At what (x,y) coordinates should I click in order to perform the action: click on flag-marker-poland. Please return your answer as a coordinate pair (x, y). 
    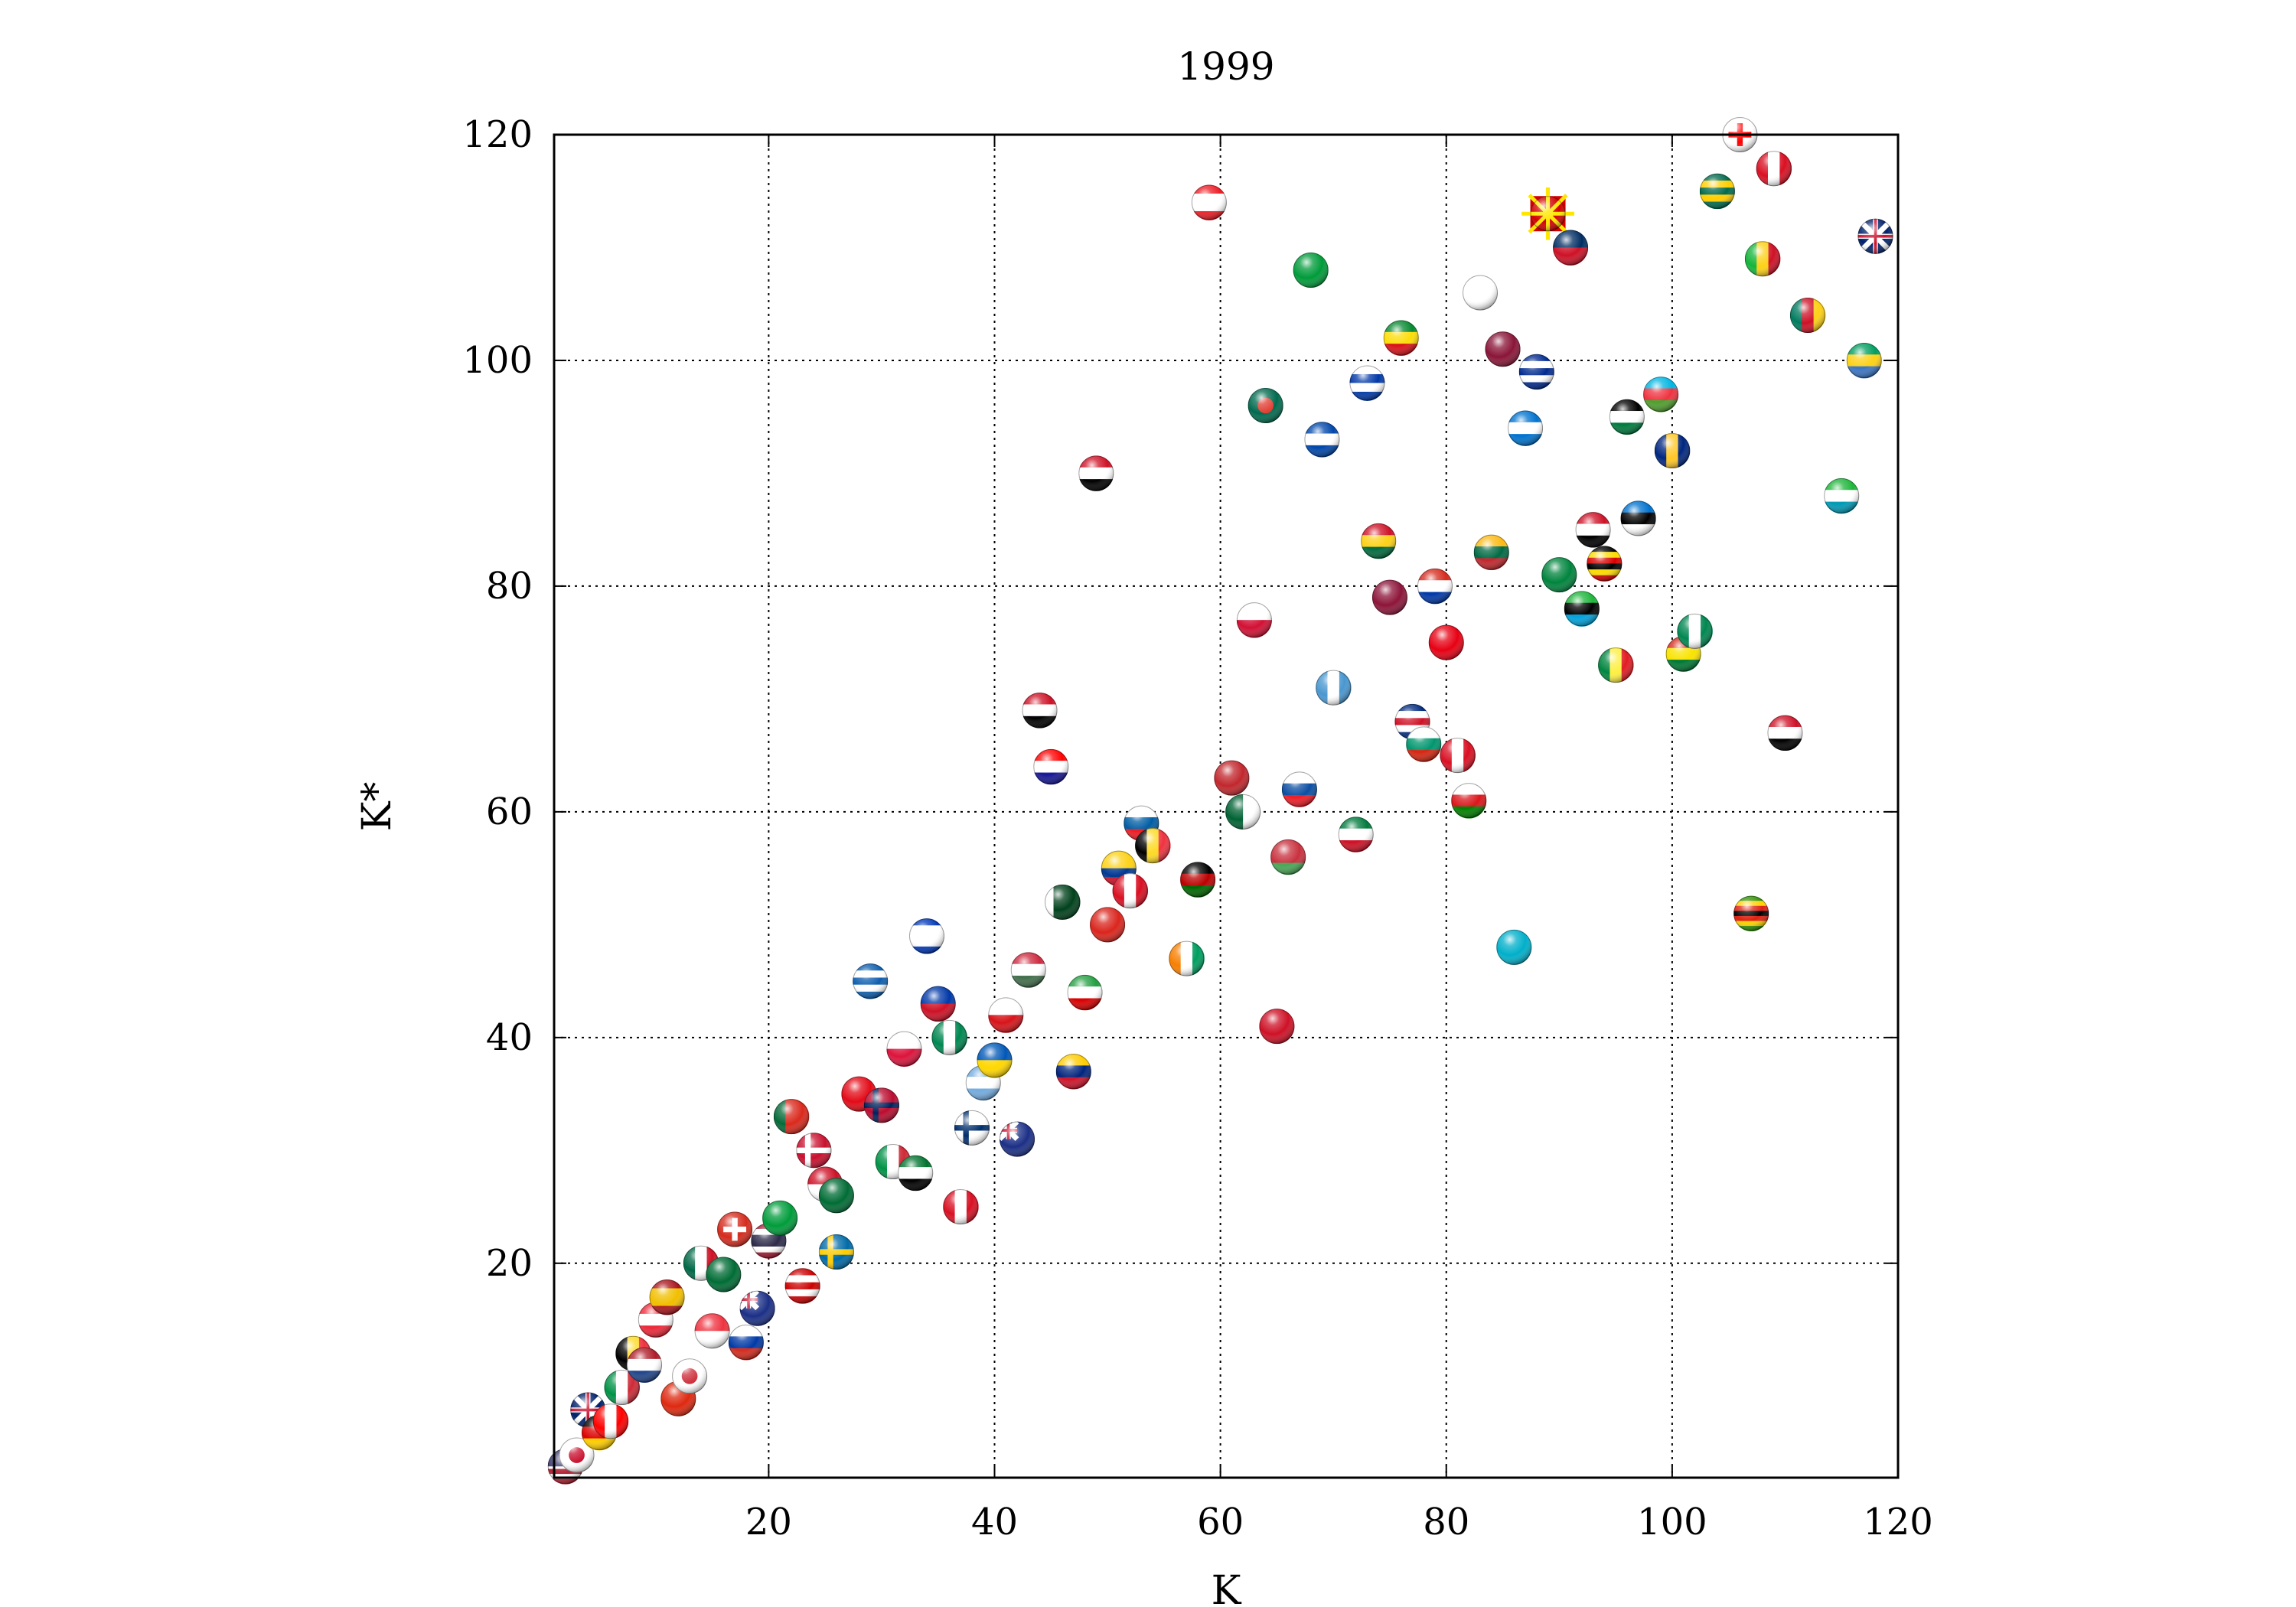
    Looking at the image, I should click on (904, 1049).